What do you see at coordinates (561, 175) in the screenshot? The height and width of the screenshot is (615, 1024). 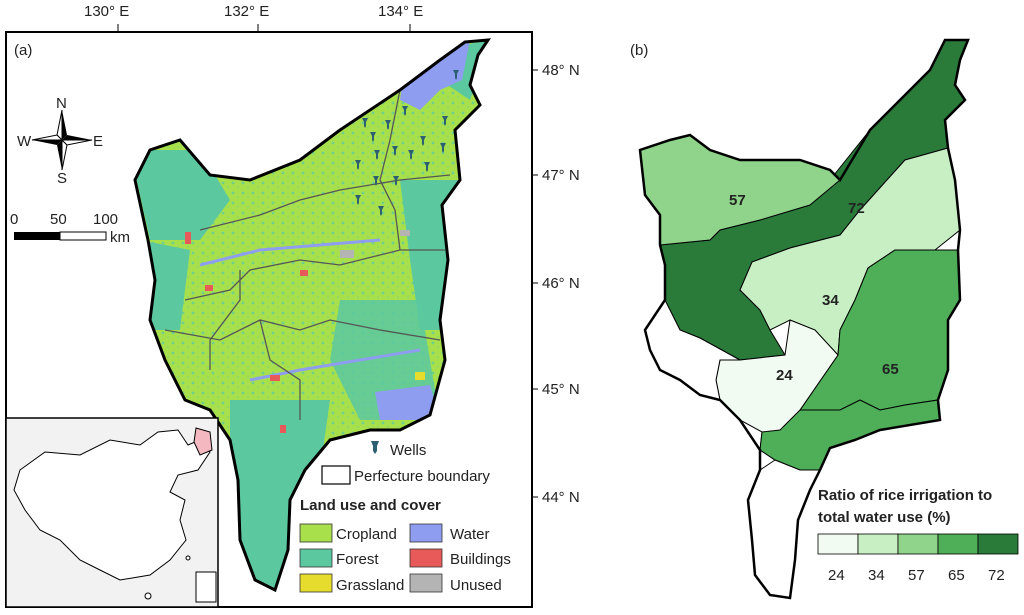 I see `lat-tick-47: 47° N` at bounding box center [561, 175].